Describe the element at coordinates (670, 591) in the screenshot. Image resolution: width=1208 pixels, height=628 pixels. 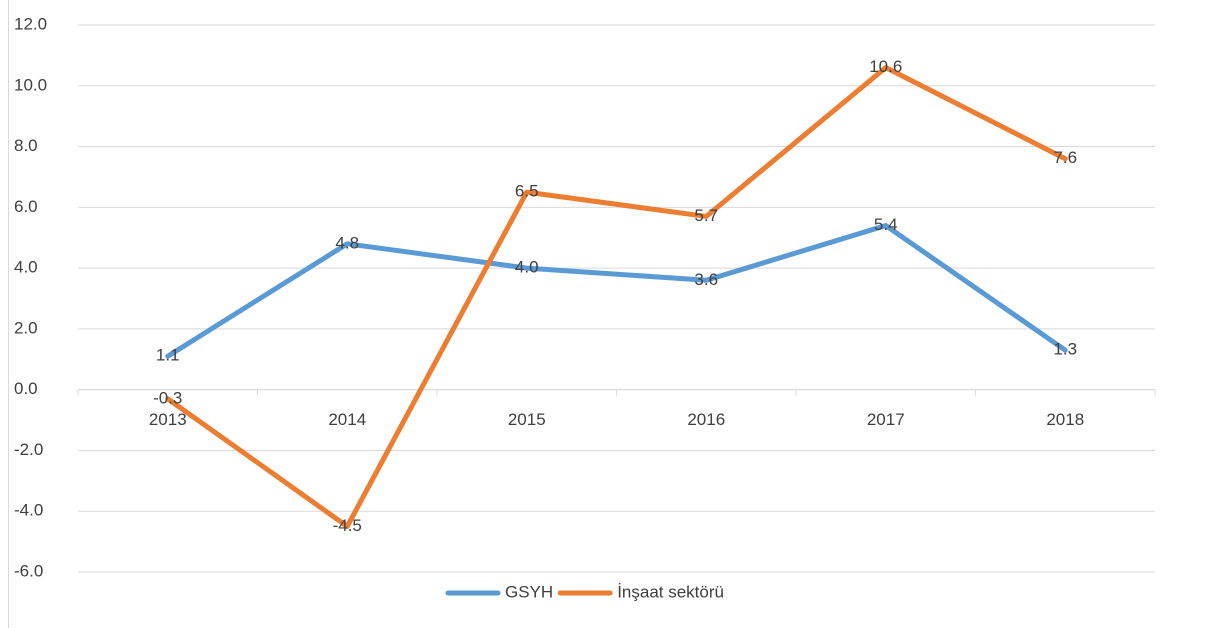
I see `legend-label: İnşaat sektörü` at that location.